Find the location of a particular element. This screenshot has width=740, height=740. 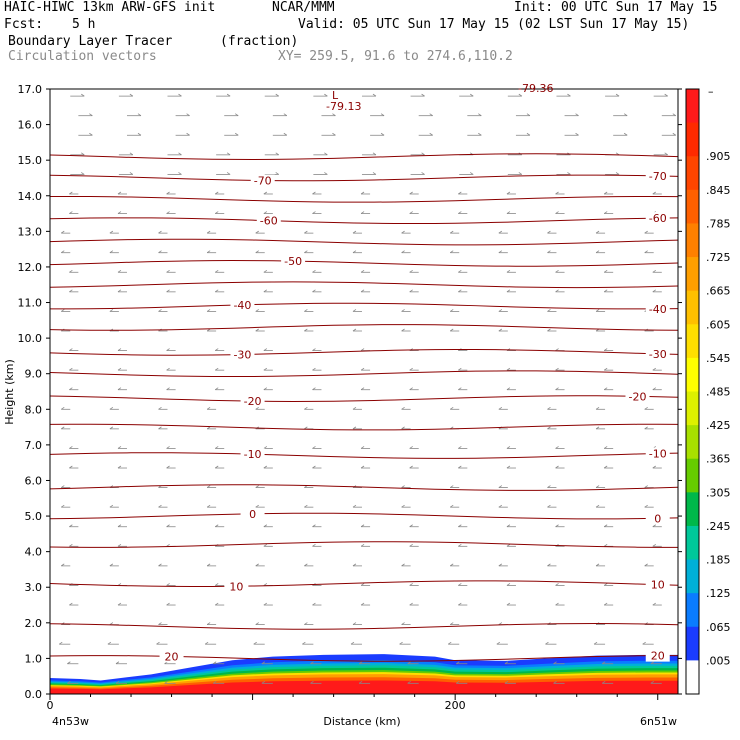

contour-label: -70 is located at coordinates (263, 181).